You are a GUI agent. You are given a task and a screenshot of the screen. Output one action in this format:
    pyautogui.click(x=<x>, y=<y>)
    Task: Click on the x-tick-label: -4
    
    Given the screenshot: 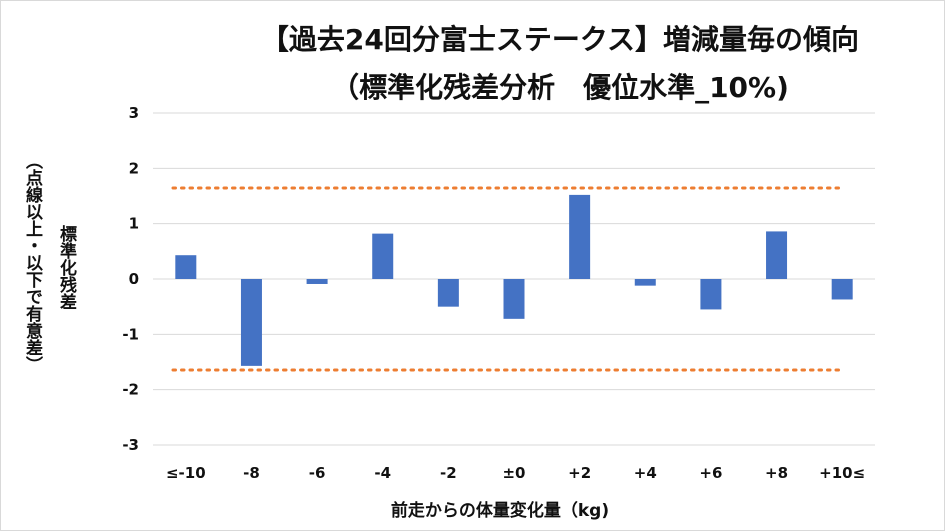 What is the action you would take?
    pyautogui.click(x=382, y=473)
    